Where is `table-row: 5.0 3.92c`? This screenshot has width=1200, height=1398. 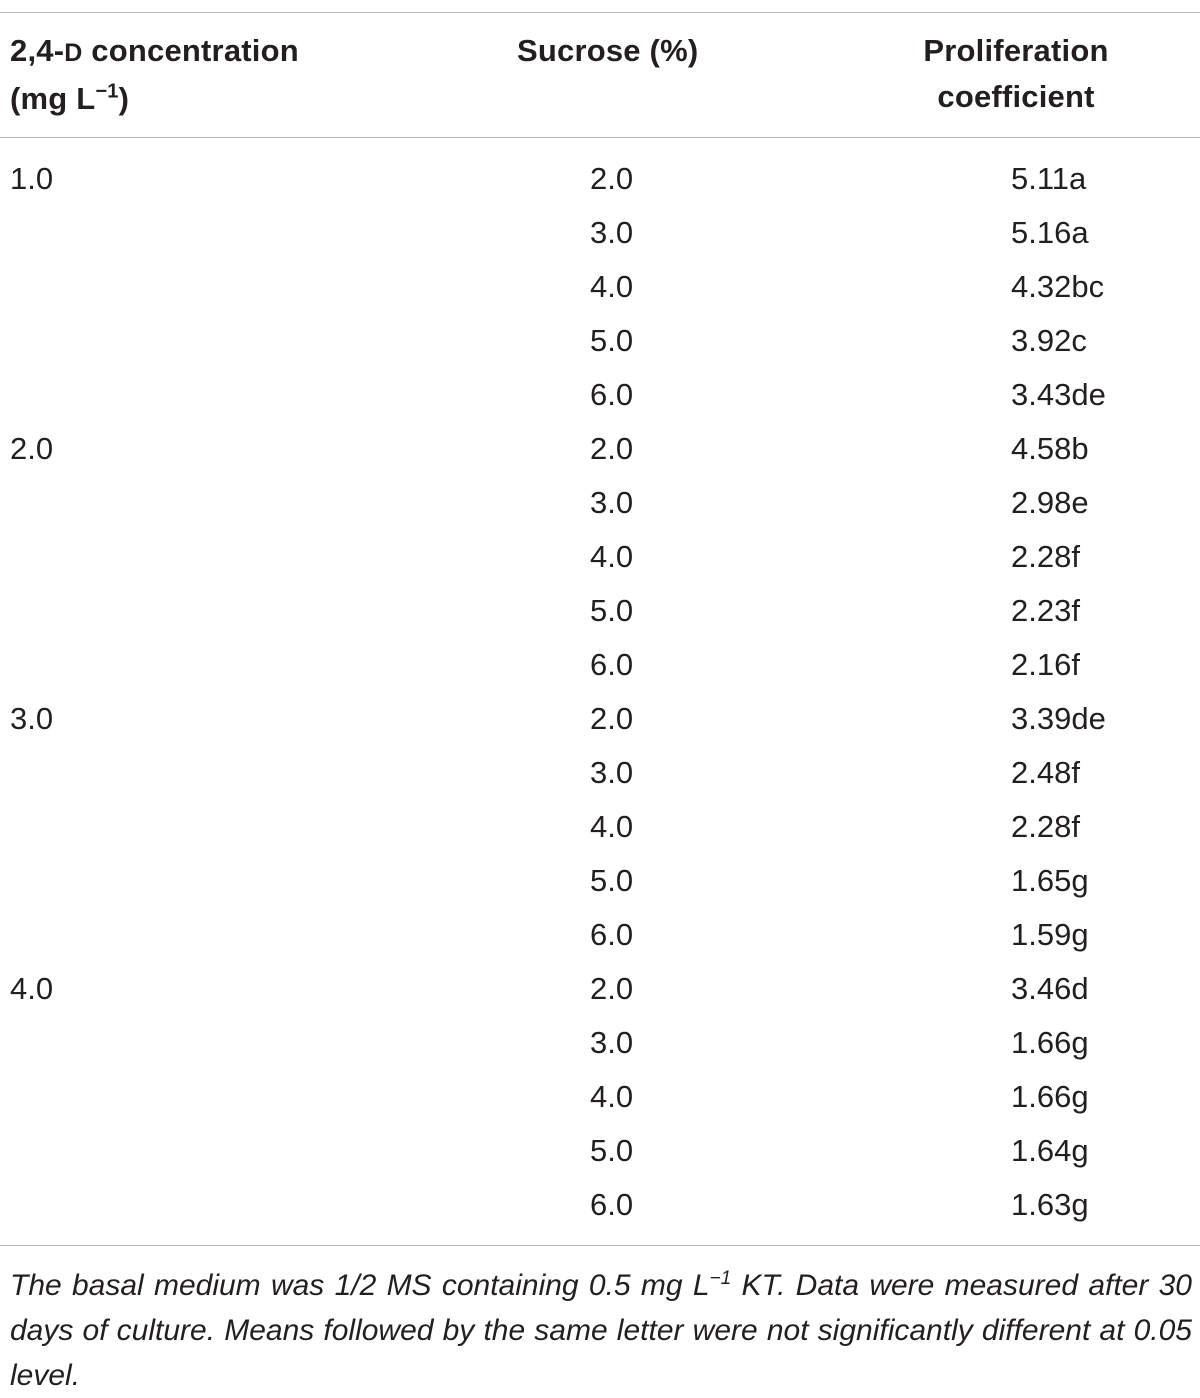 table-row: 5.0 3.92c is located at coordinates (600, 341).